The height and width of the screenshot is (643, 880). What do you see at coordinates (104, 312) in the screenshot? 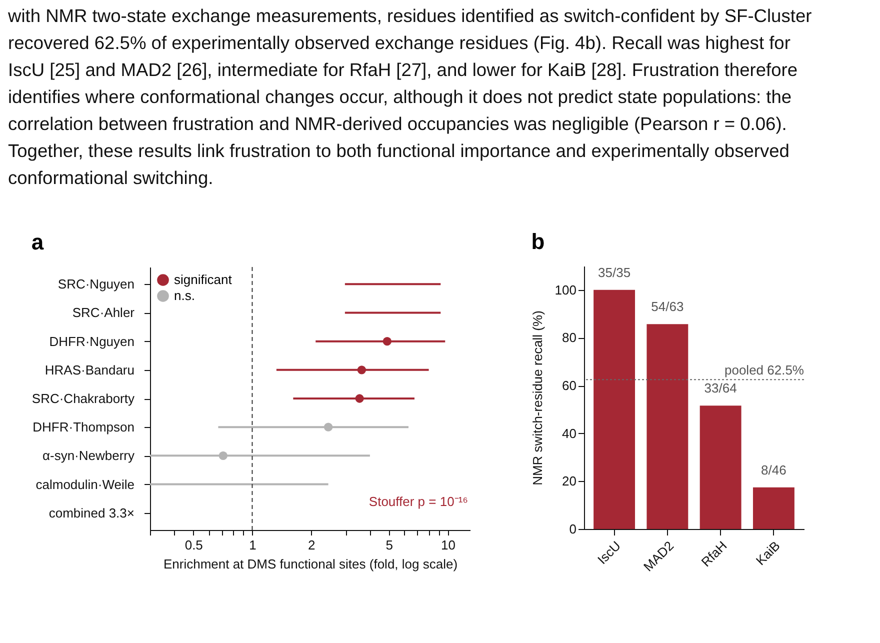
I see `y-tick-label: SRC·Ahler` at bounding box center [104, 312].